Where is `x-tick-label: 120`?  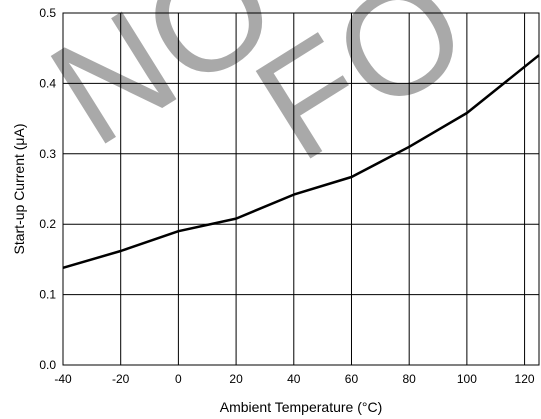 x-tick-label: 120 is located at coordinates (525, 379).